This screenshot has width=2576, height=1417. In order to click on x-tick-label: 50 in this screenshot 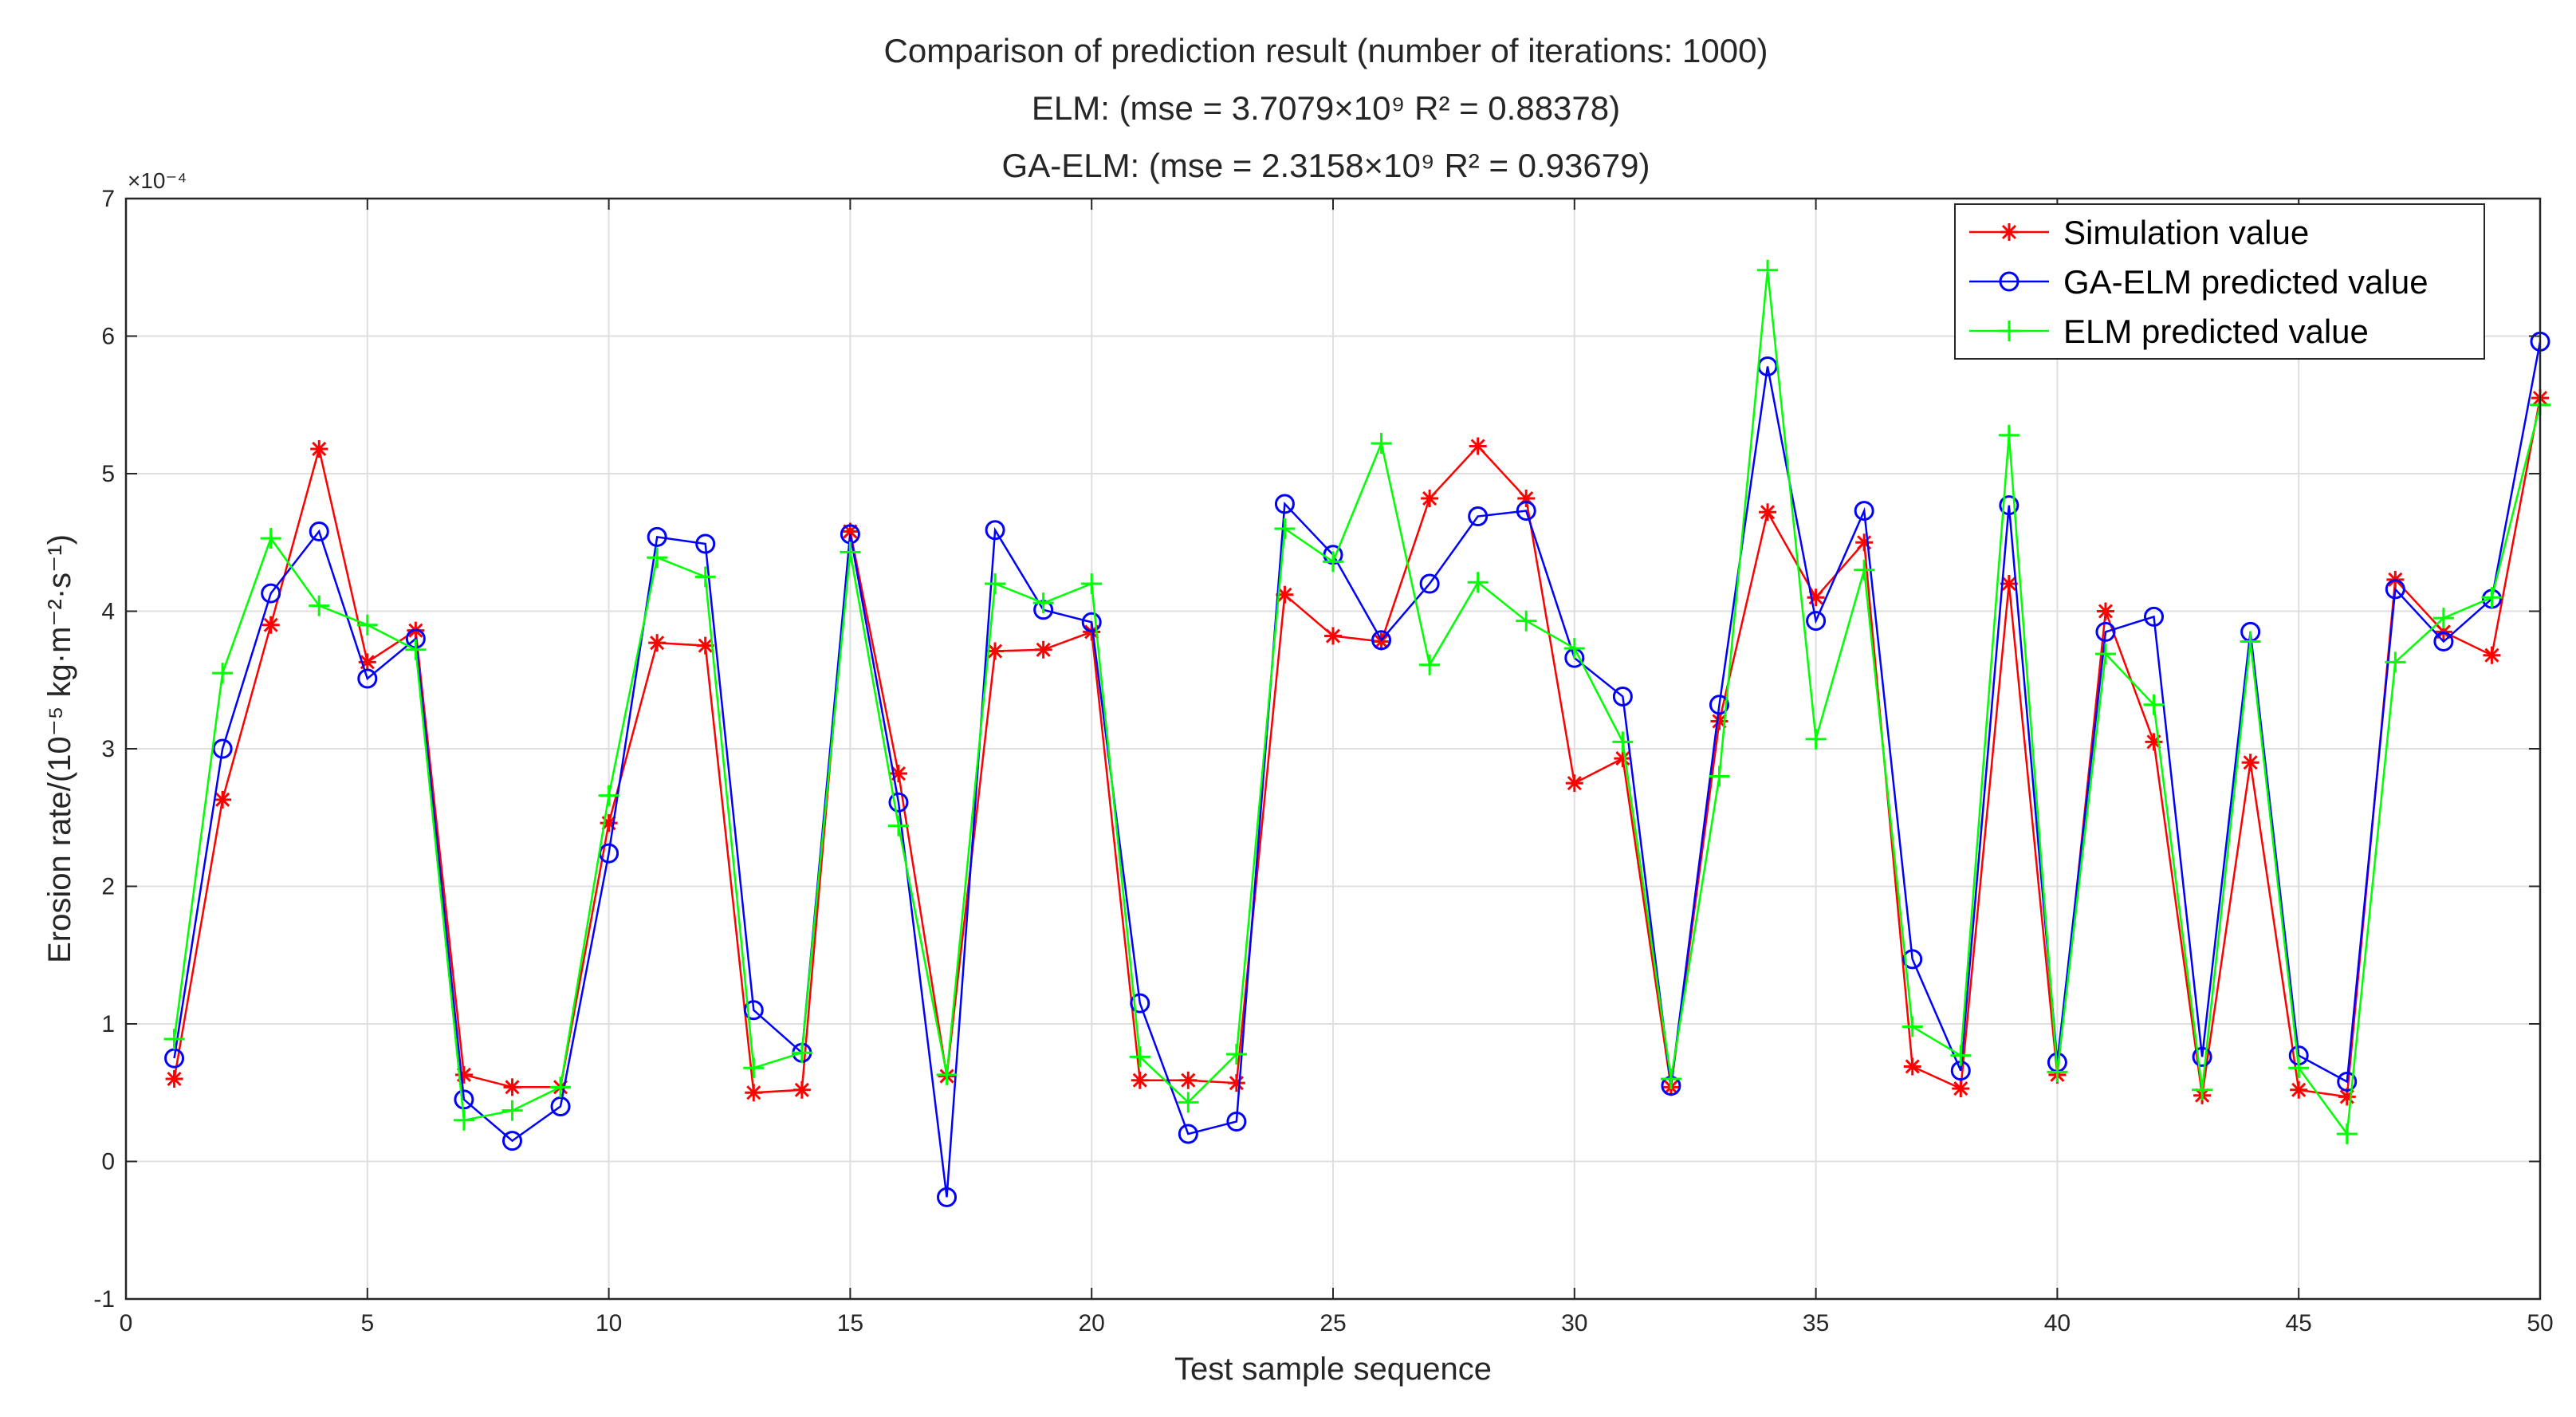, I will do `click(2540, 1323)`.